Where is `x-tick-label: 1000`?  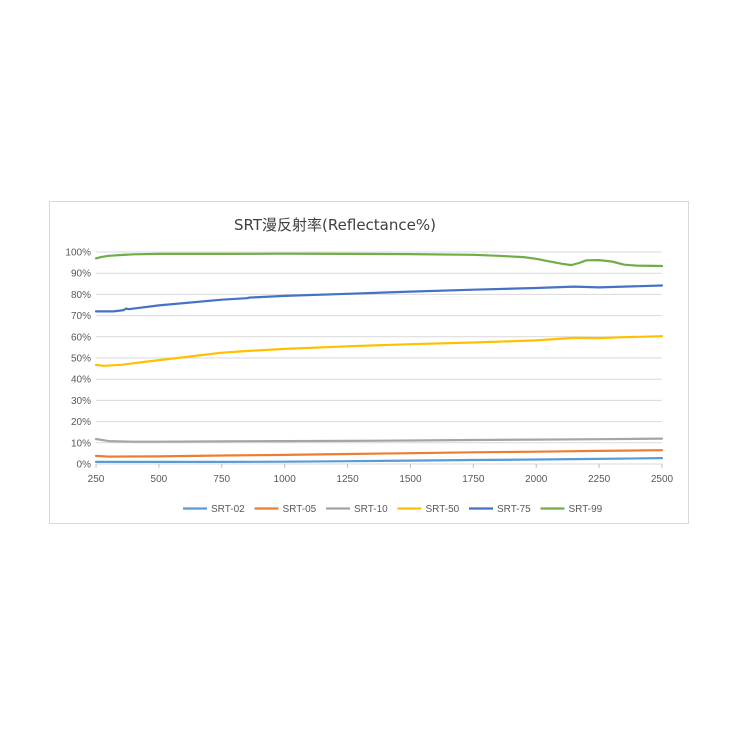
x-tick-label: 1000 is located at coordinates (285, 479).